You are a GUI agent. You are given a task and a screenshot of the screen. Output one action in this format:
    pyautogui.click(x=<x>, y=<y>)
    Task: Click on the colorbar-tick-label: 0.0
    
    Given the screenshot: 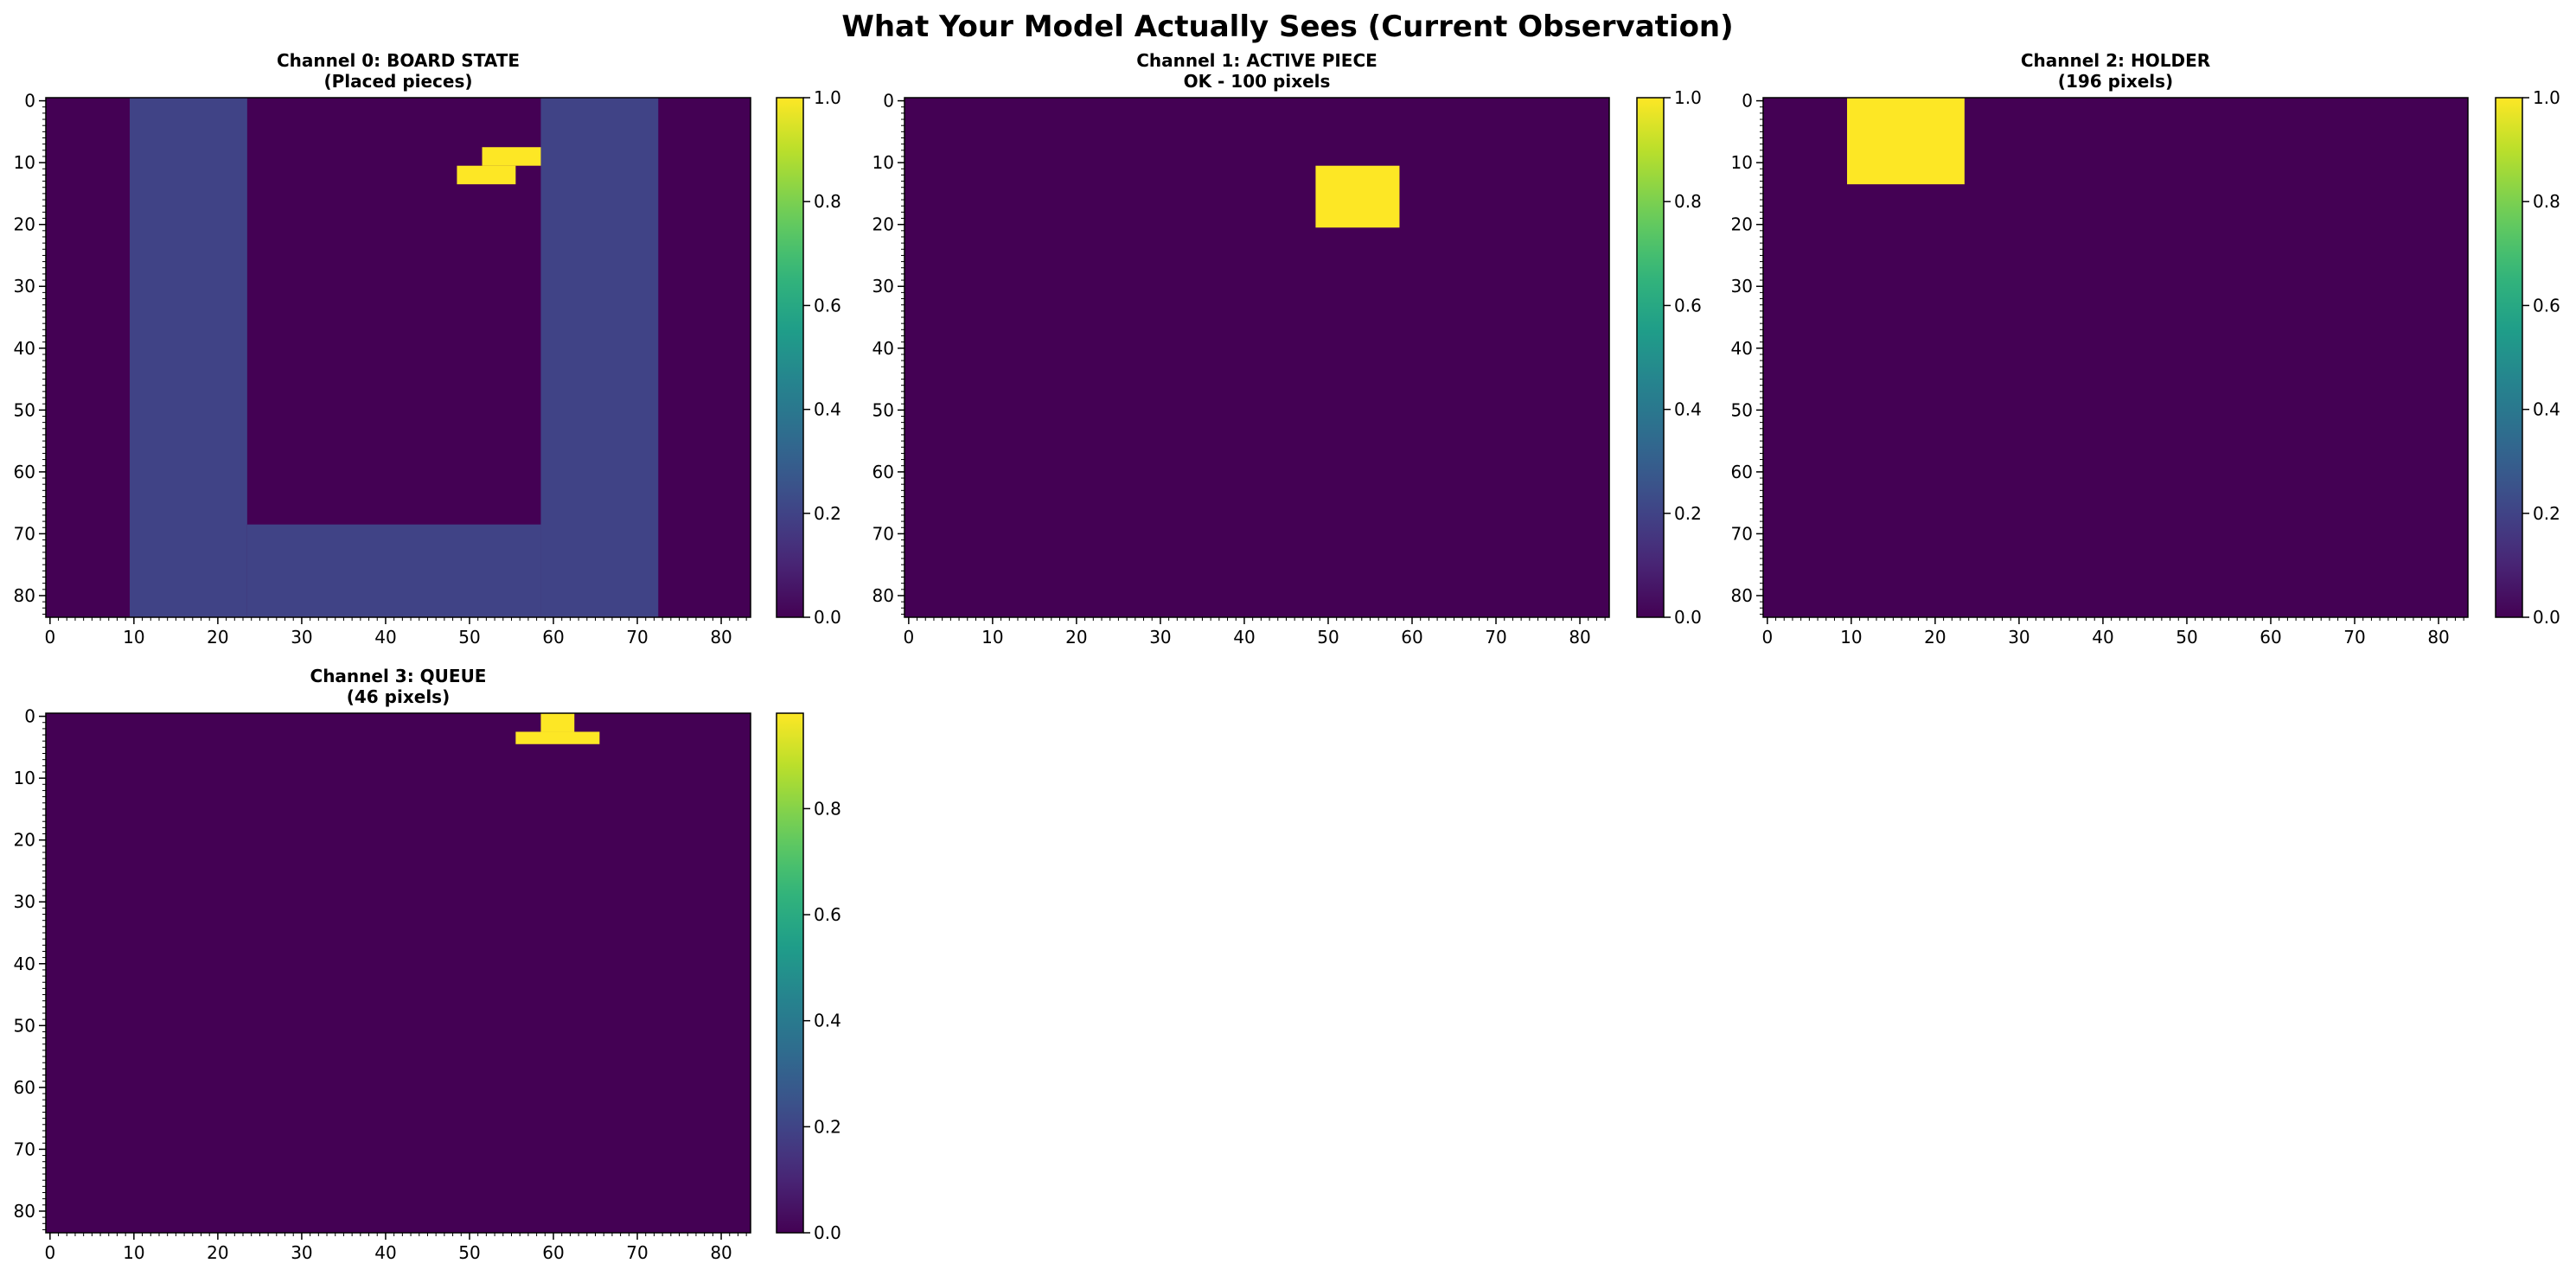 What is the action you would take?
    pyautogui.click(x=828, y=1232)
    